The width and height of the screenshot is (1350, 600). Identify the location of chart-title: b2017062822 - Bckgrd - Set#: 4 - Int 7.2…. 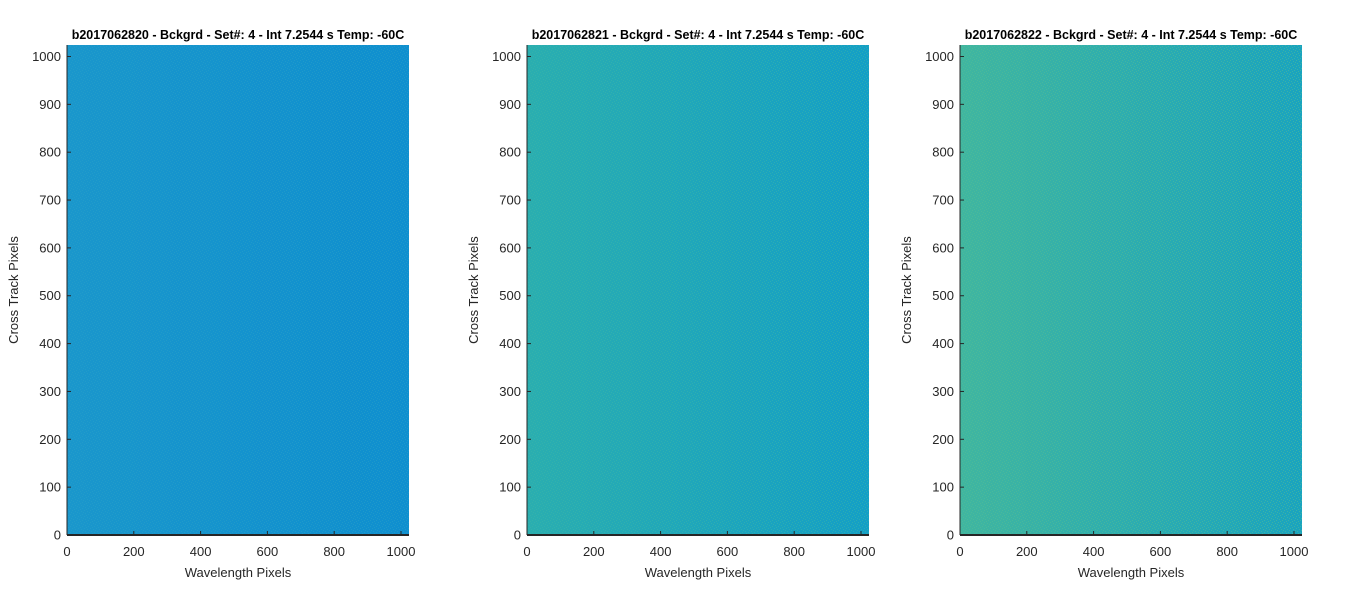
(1131, 35).